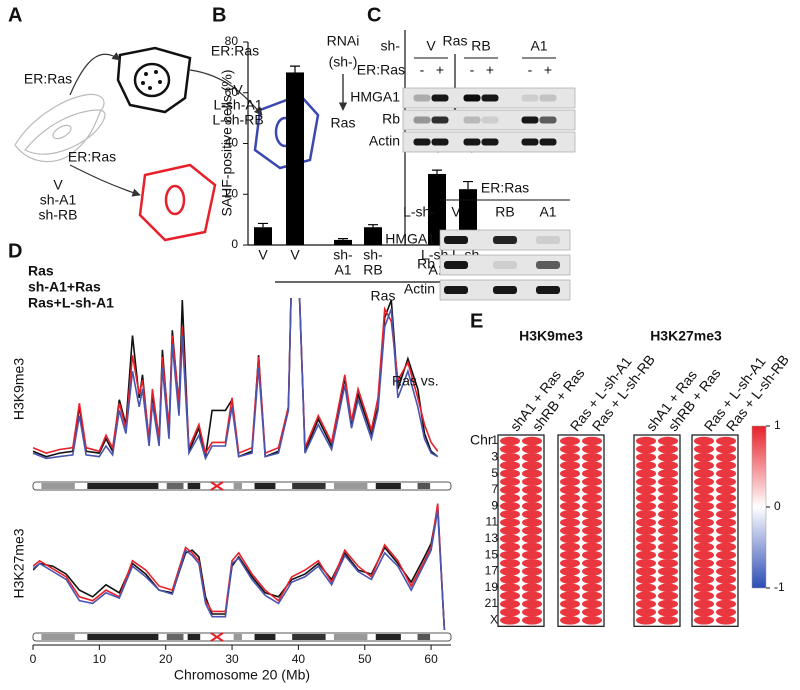 The image size is (800, 690). I want to click on data-line, so click(239, 569).